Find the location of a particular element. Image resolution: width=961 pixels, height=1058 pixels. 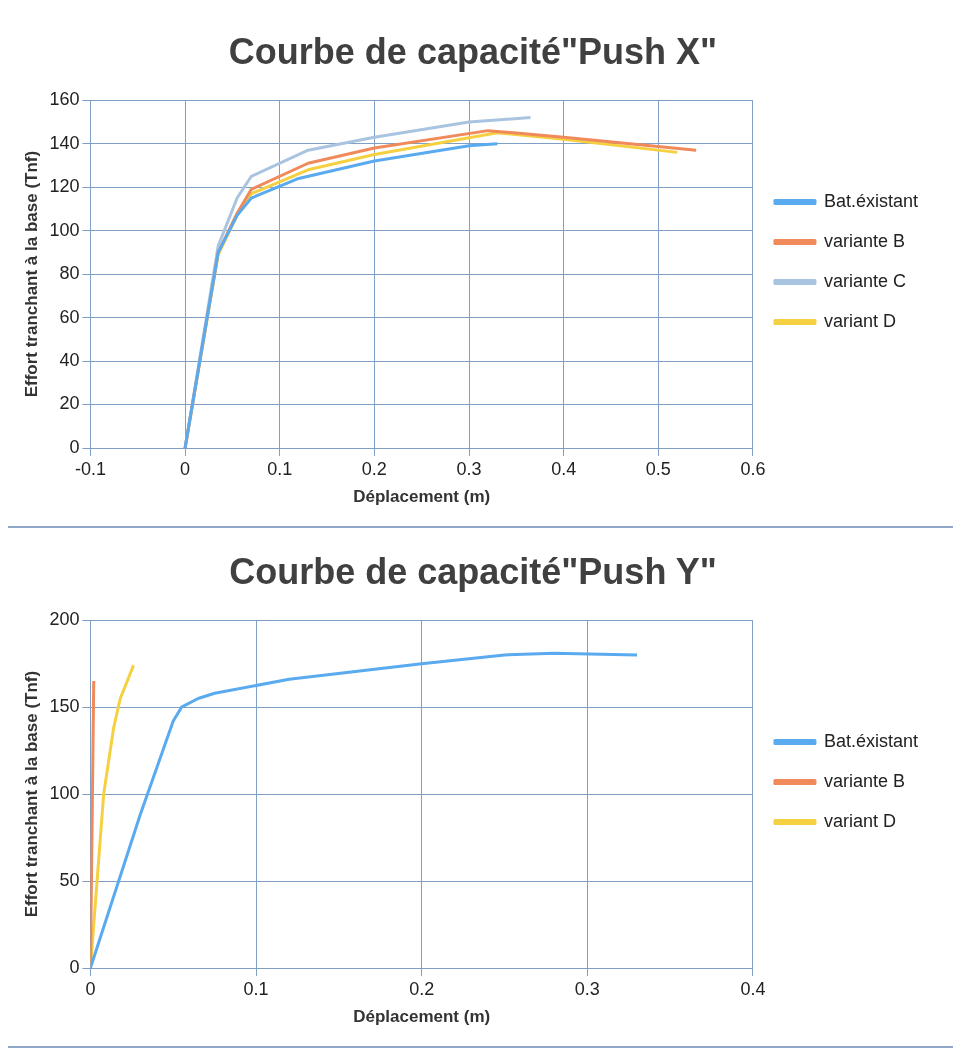

y-tick-label: 50 is located at coordinates (69, 880).